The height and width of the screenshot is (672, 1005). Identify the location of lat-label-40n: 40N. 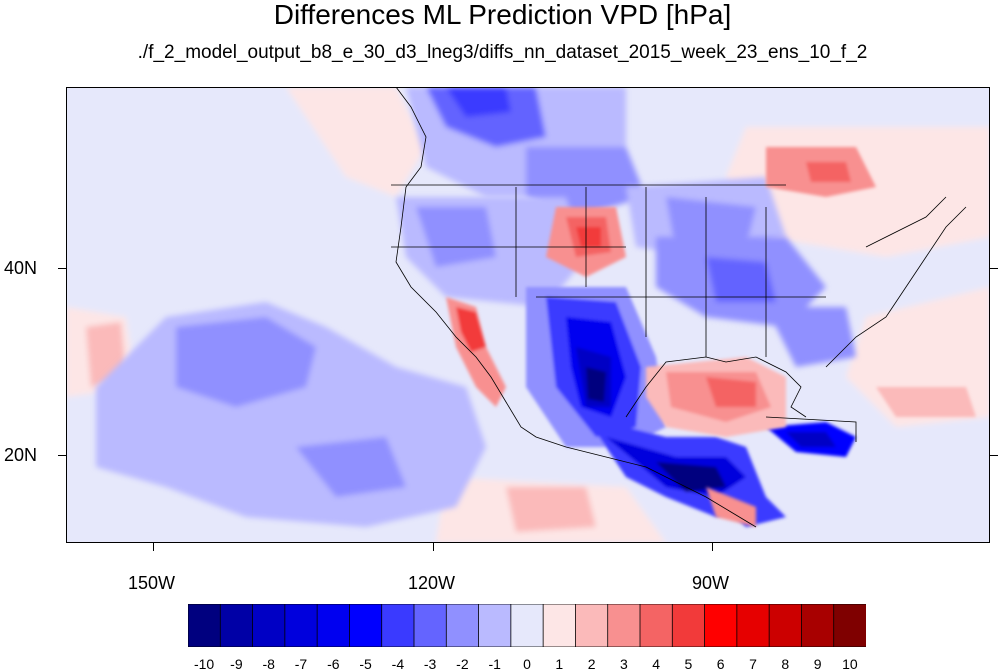
(21, 268).